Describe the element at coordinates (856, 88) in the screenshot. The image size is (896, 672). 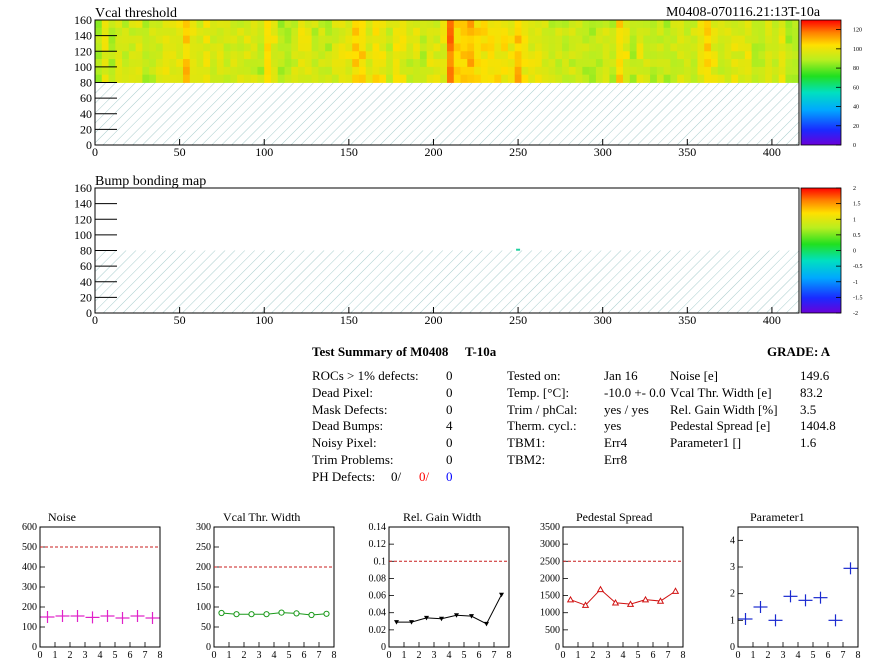
I see `color-scale-label: 60` at that location.